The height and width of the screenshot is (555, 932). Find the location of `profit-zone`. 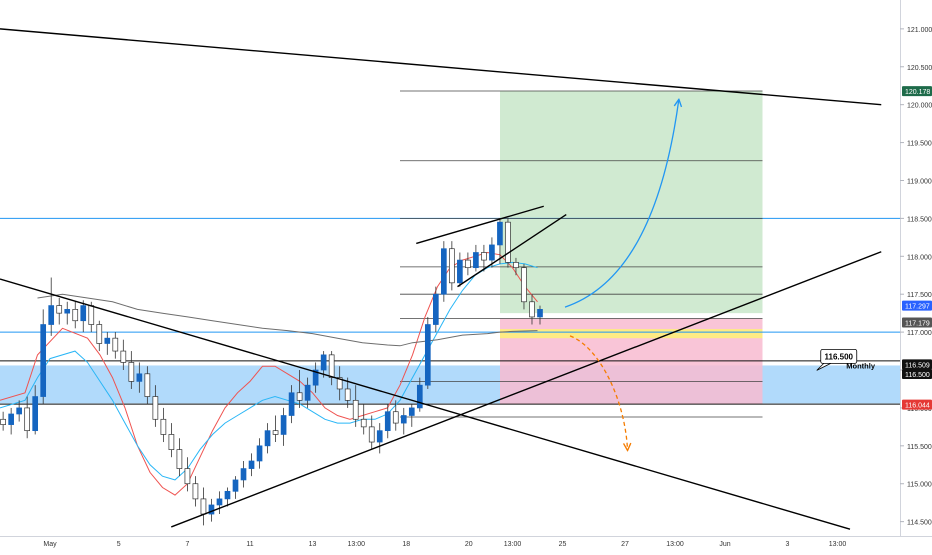

profit-zone is located at coordinates (631, 202).